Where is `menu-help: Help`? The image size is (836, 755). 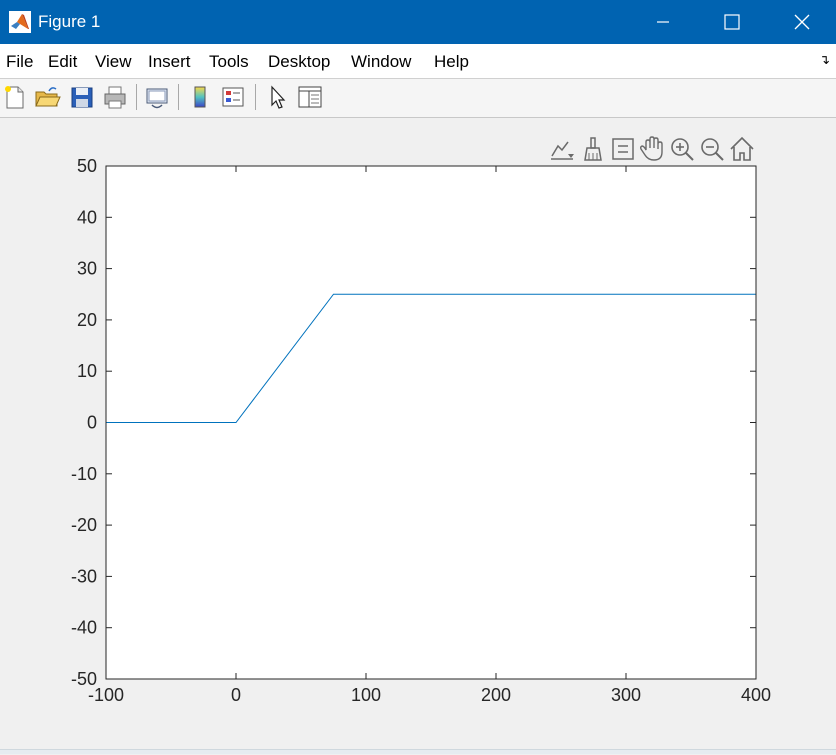
menu-help: Help is located at coordinates (451, 61).